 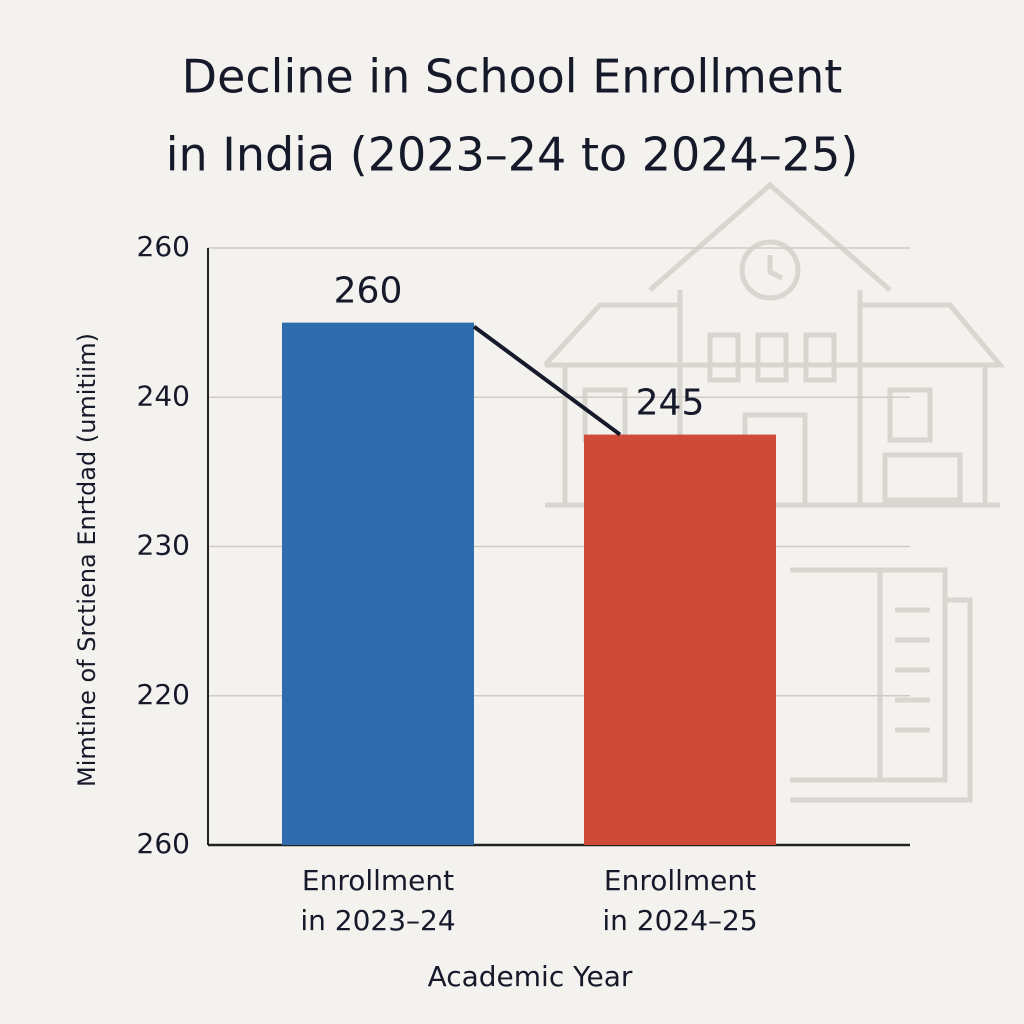 What do you see at coordinates (530, 976) in the screenshot?
I see `x-axis-label: Academic Year` at bounding box center [530, 976].